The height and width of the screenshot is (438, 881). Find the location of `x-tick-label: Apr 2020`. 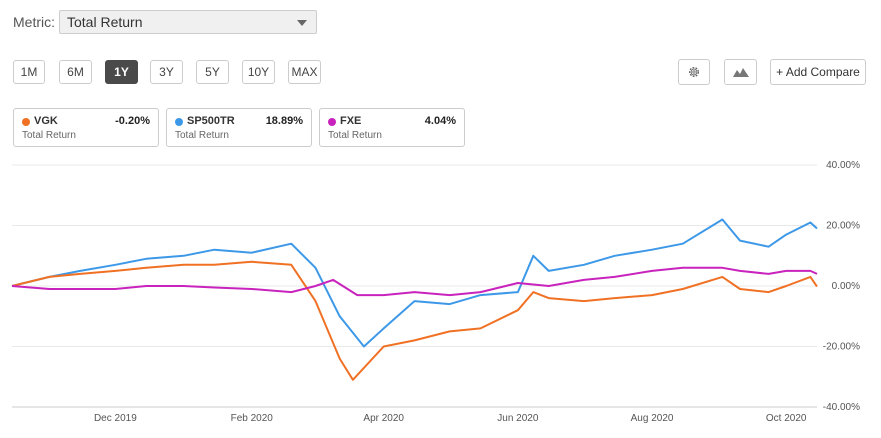

x-tick-label: Apr 2020 is located at coordinates (383, 418).